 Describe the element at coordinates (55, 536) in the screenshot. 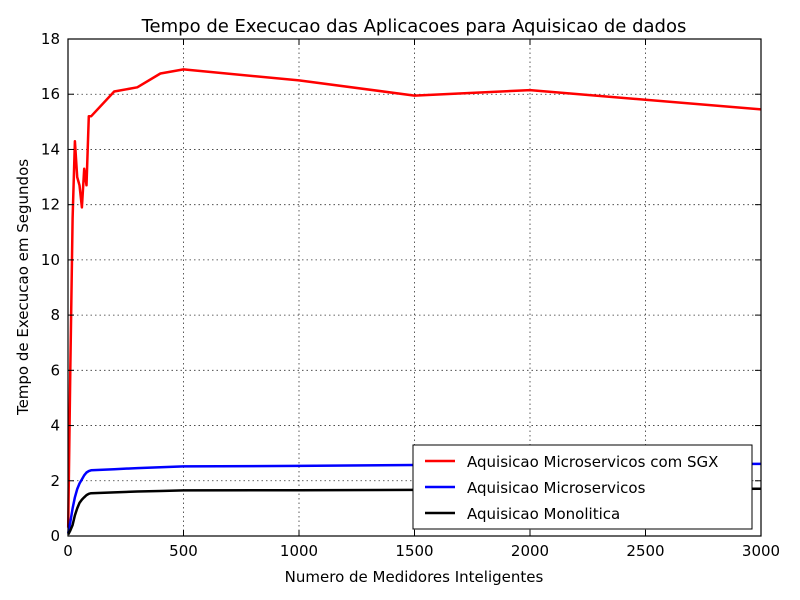

I see `y-tick-label: 0` at that location.